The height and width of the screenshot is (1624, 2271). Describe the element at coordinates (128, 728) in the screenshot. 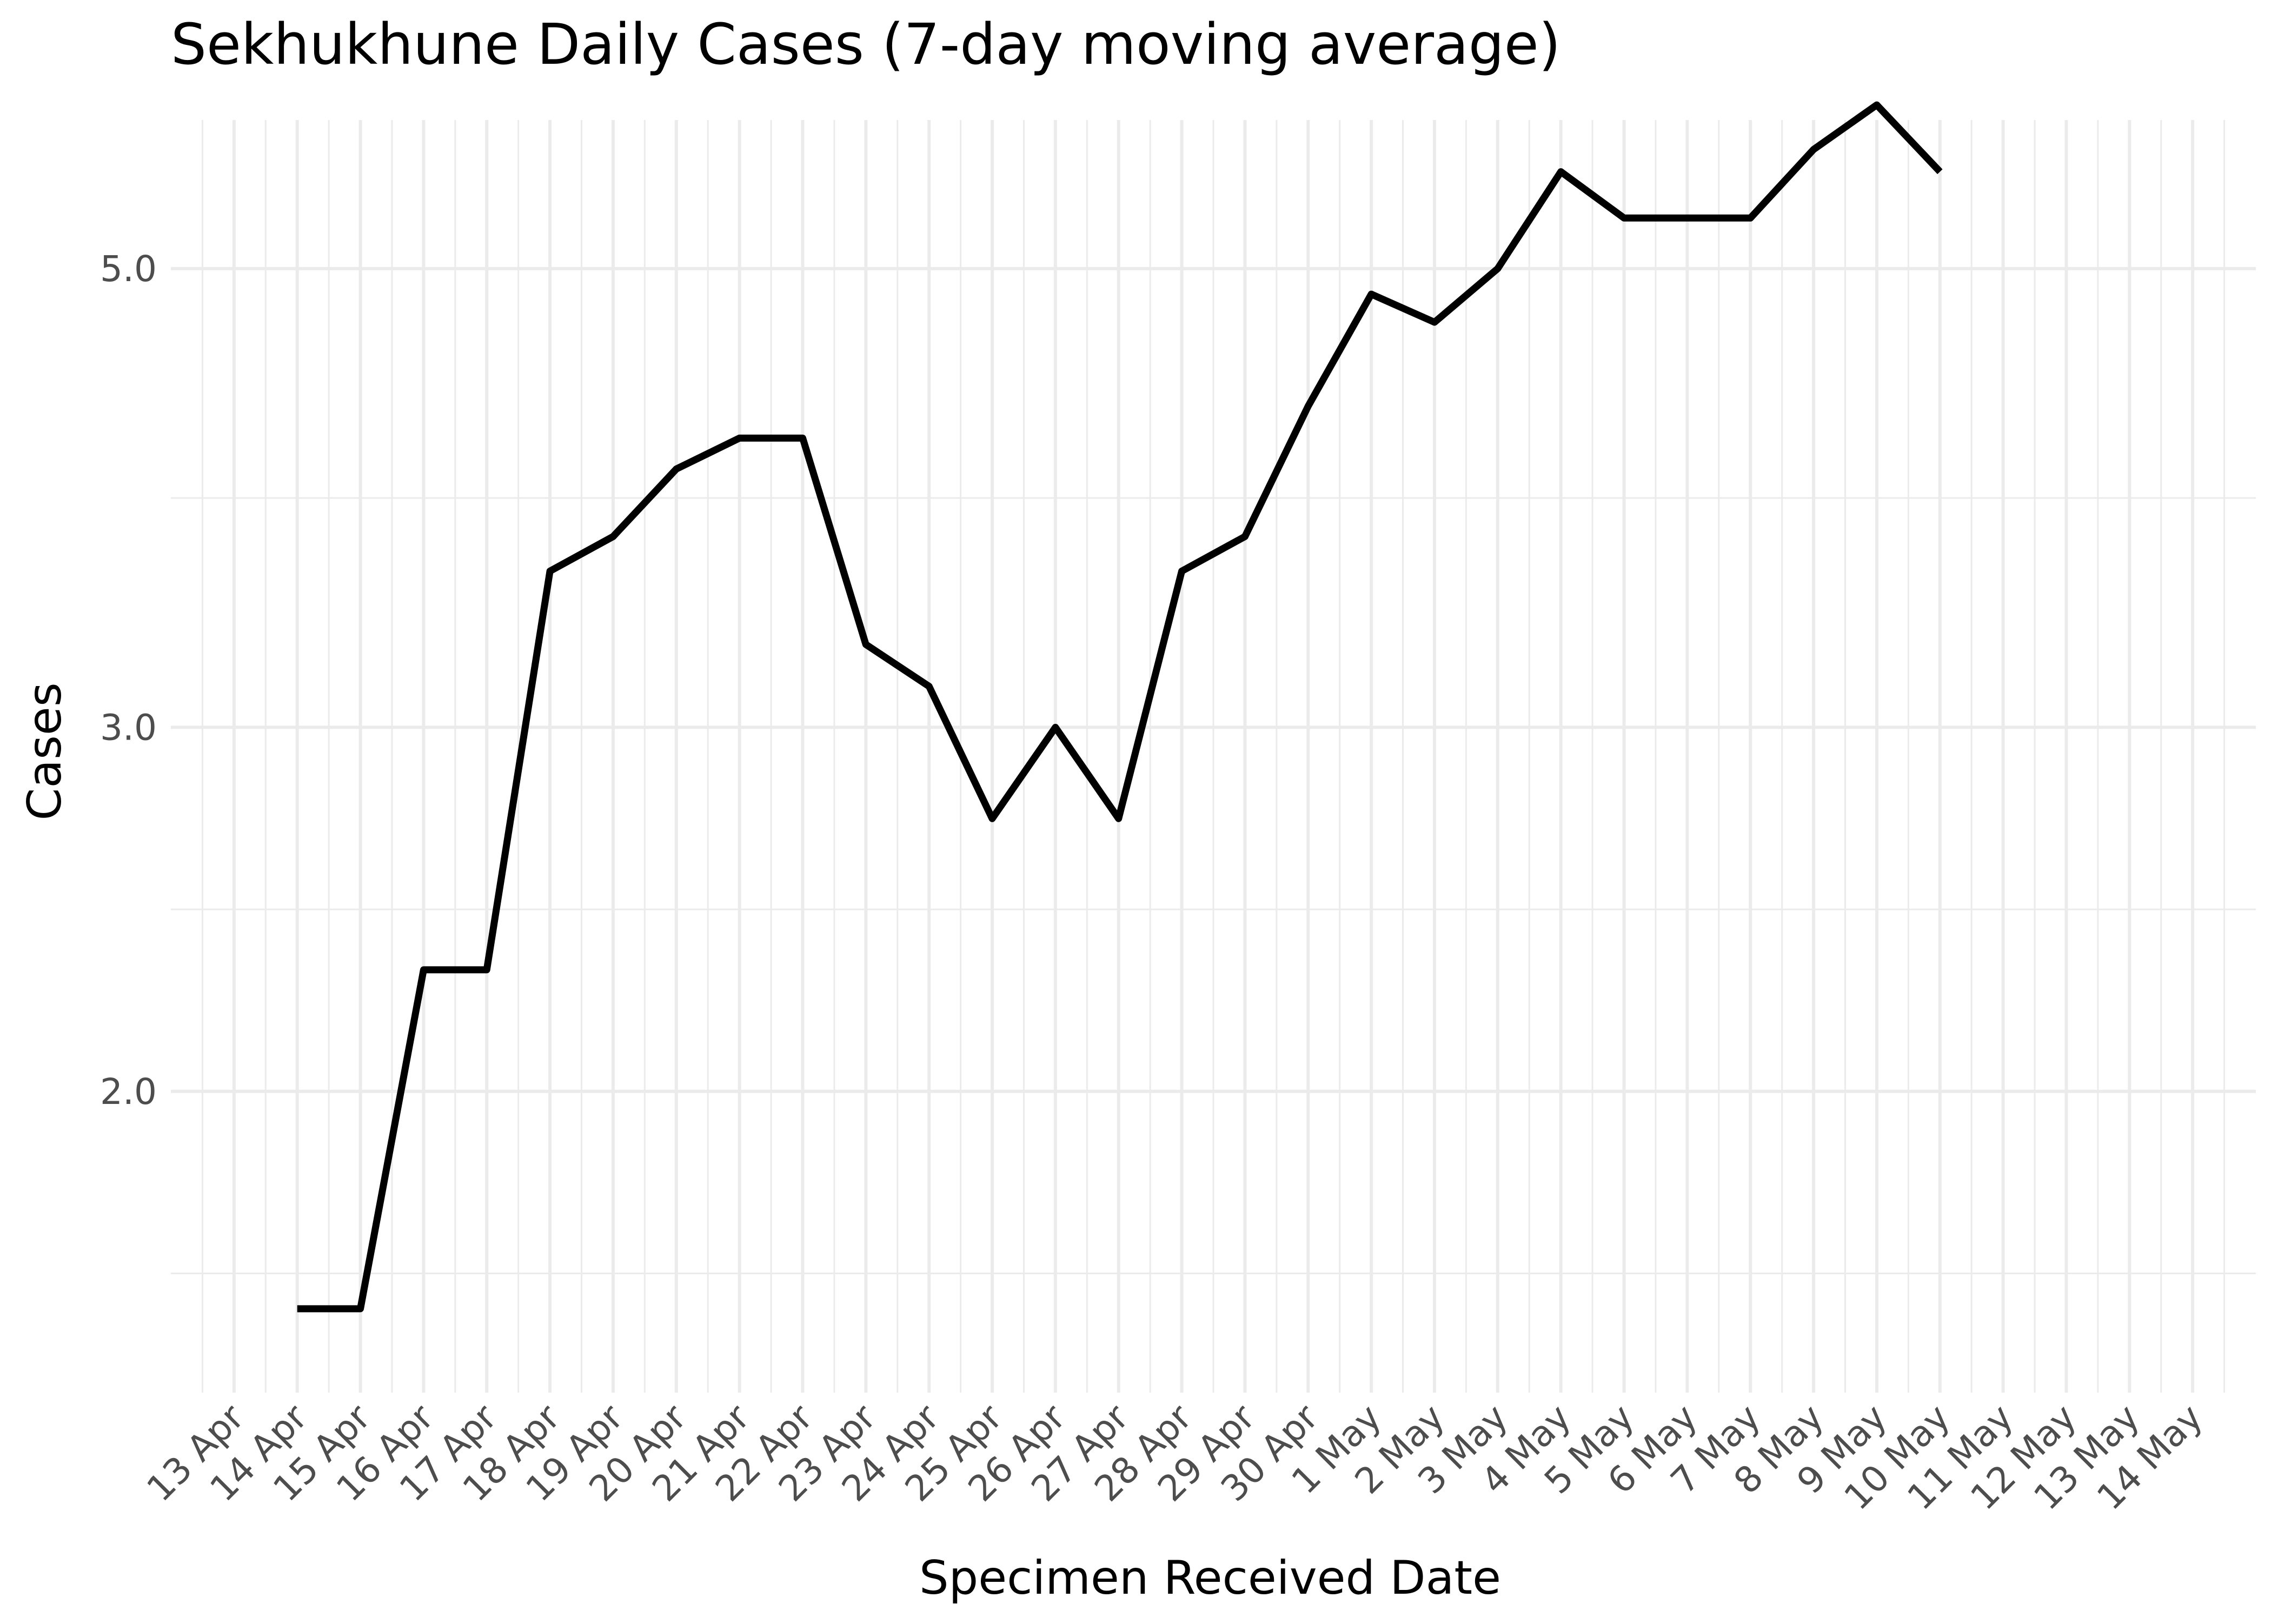

I see `y-tick-label: 3.0` at that location.